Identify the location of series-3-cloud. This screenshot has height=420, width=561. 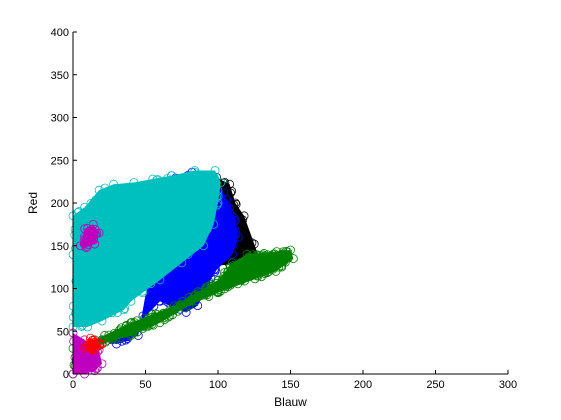
(183, 312).